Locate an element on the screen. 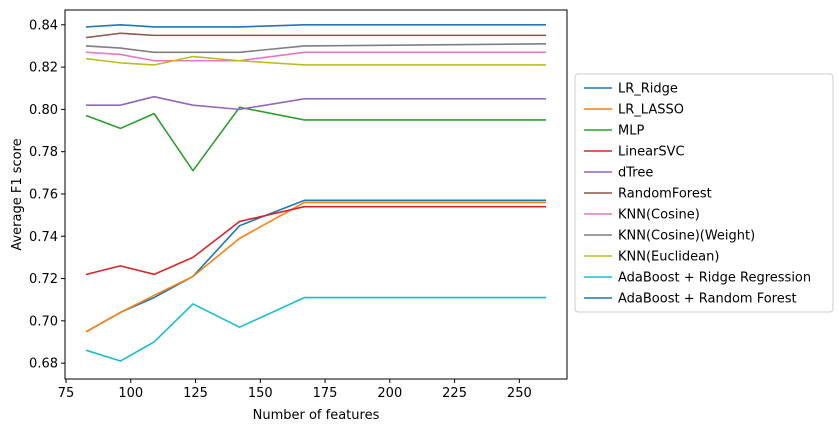 This screenshot has height=432, width=839. y-axis: 0.68 0.70 0.72 0.74 0.76 0.78 0.80 0.82 0.84 is located at coordinates (47, 195).